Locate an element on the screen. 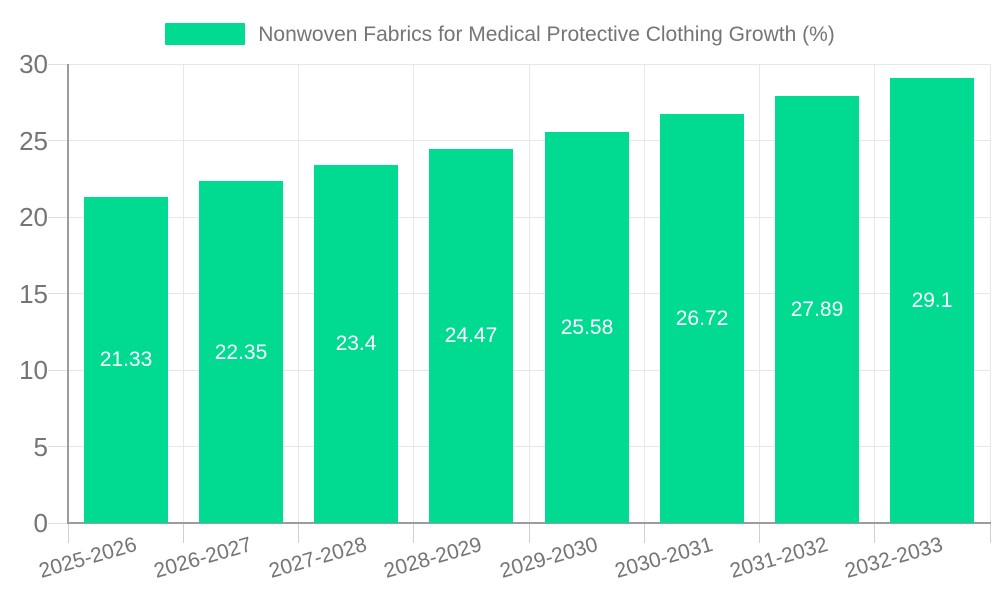 This screenshot has height=600, width=1000. bar-value-label: 22.35 is located at coordinates (241, 352).